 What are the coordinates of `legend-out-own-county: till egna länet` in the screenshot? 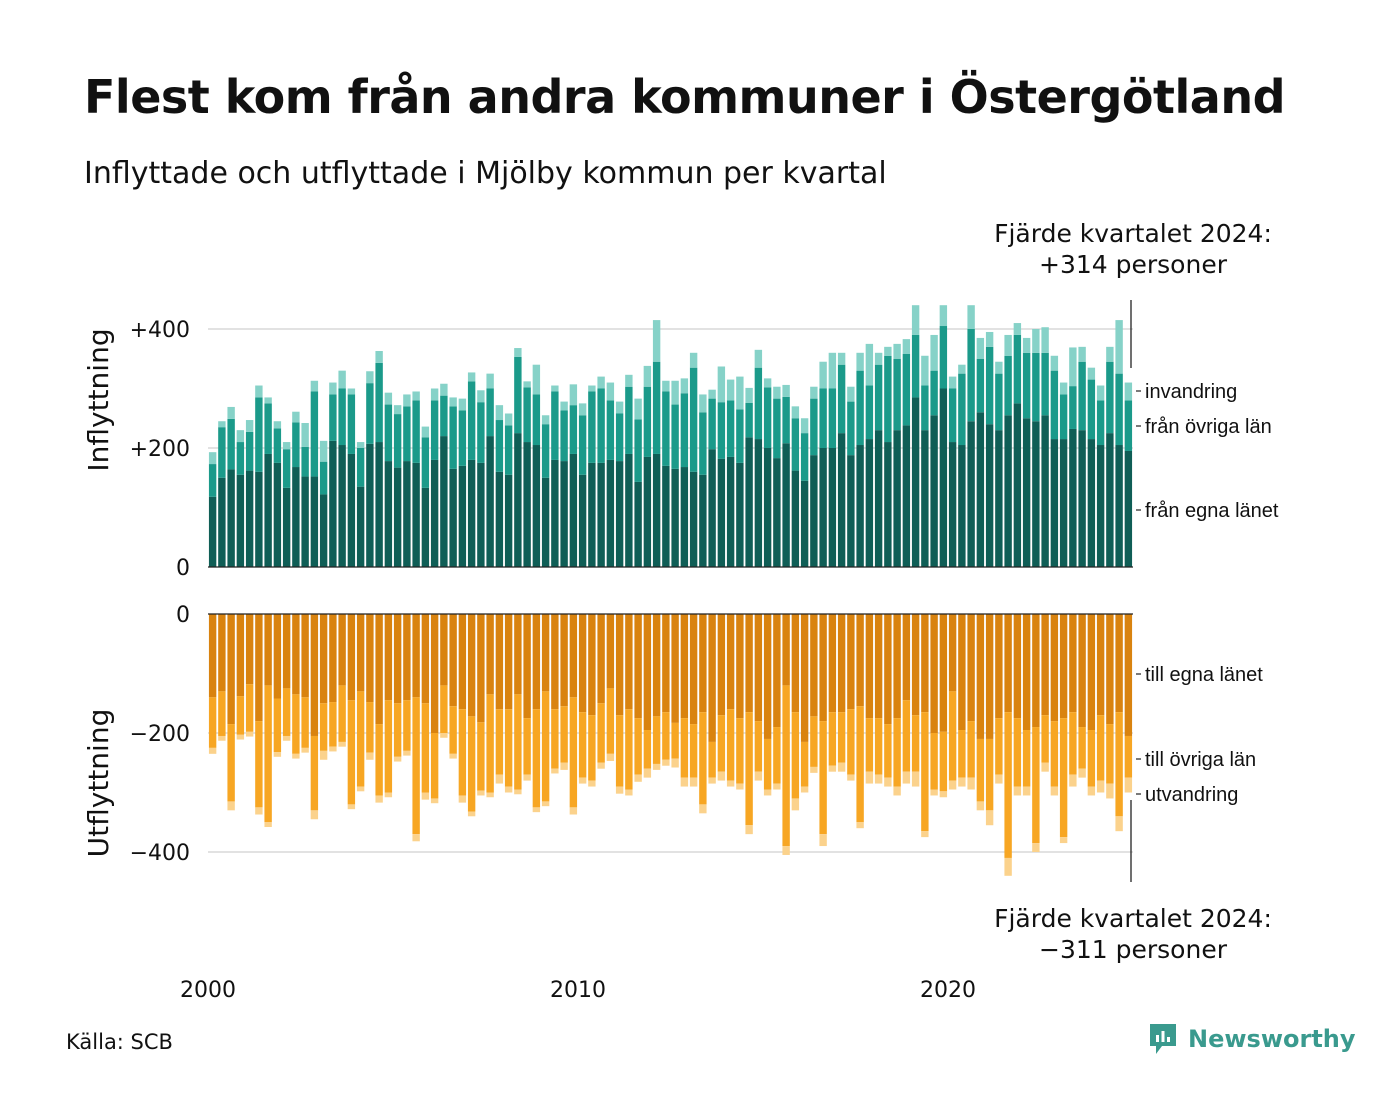 It's located at (1199, 675).